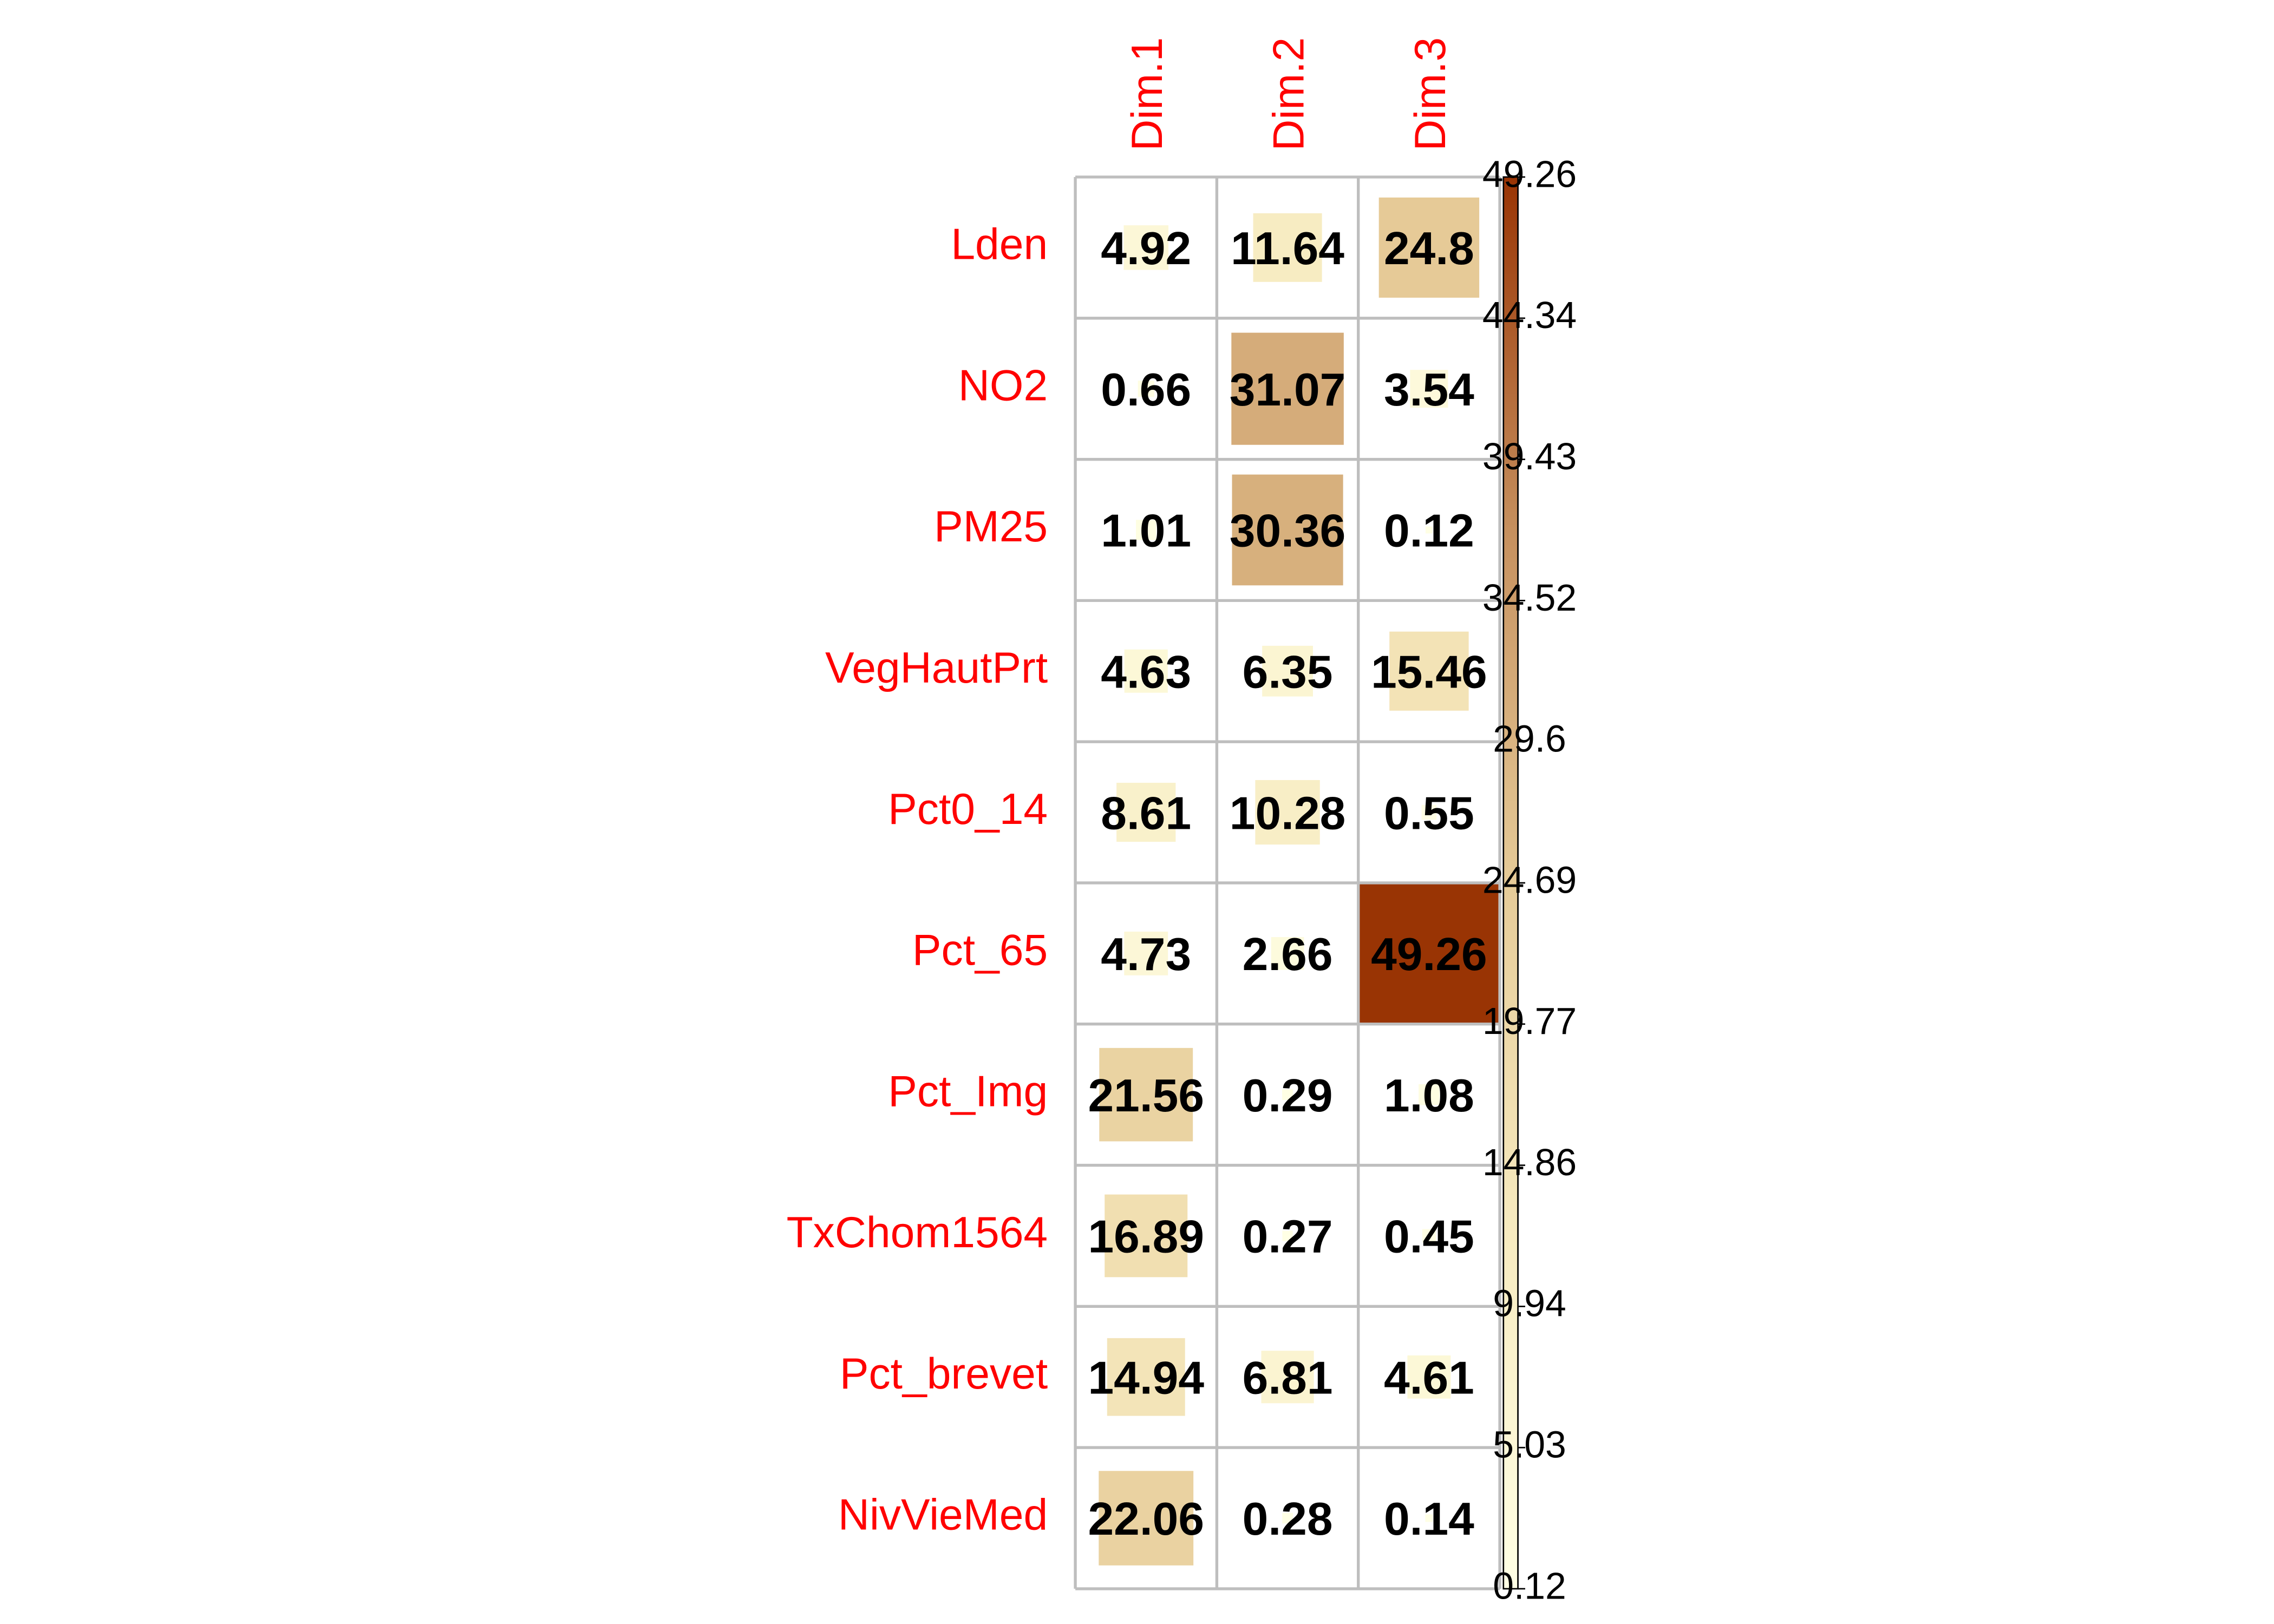  I want to click on cell-value-label: 0.45, so click(1429, 1237).